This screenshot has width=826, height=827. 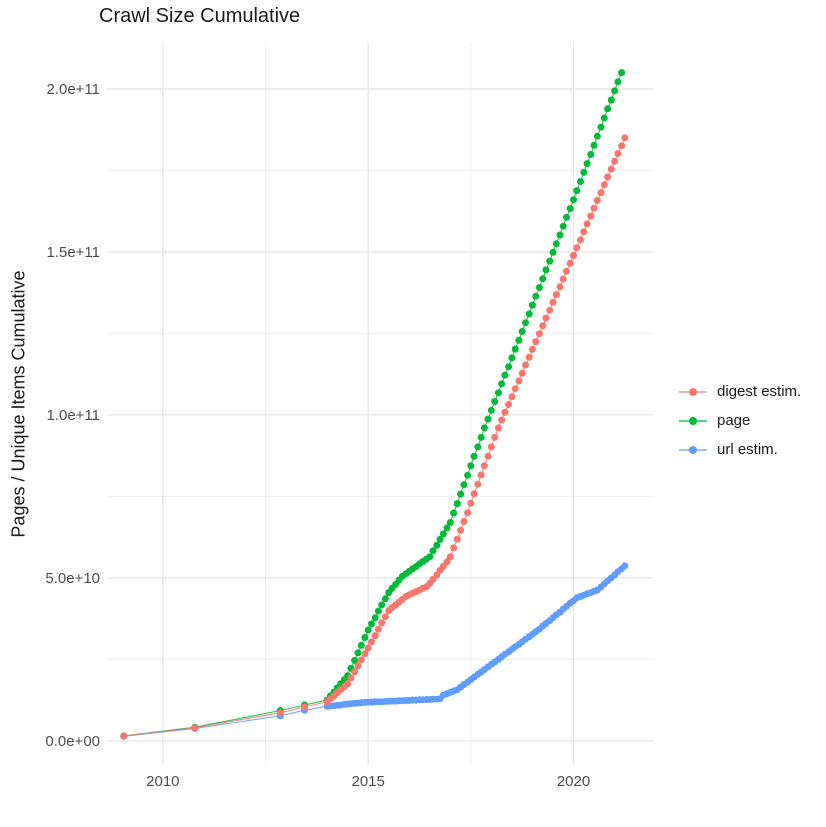 I want to click on legend-item-url-estim: url estim., so click(x=740, y=449).